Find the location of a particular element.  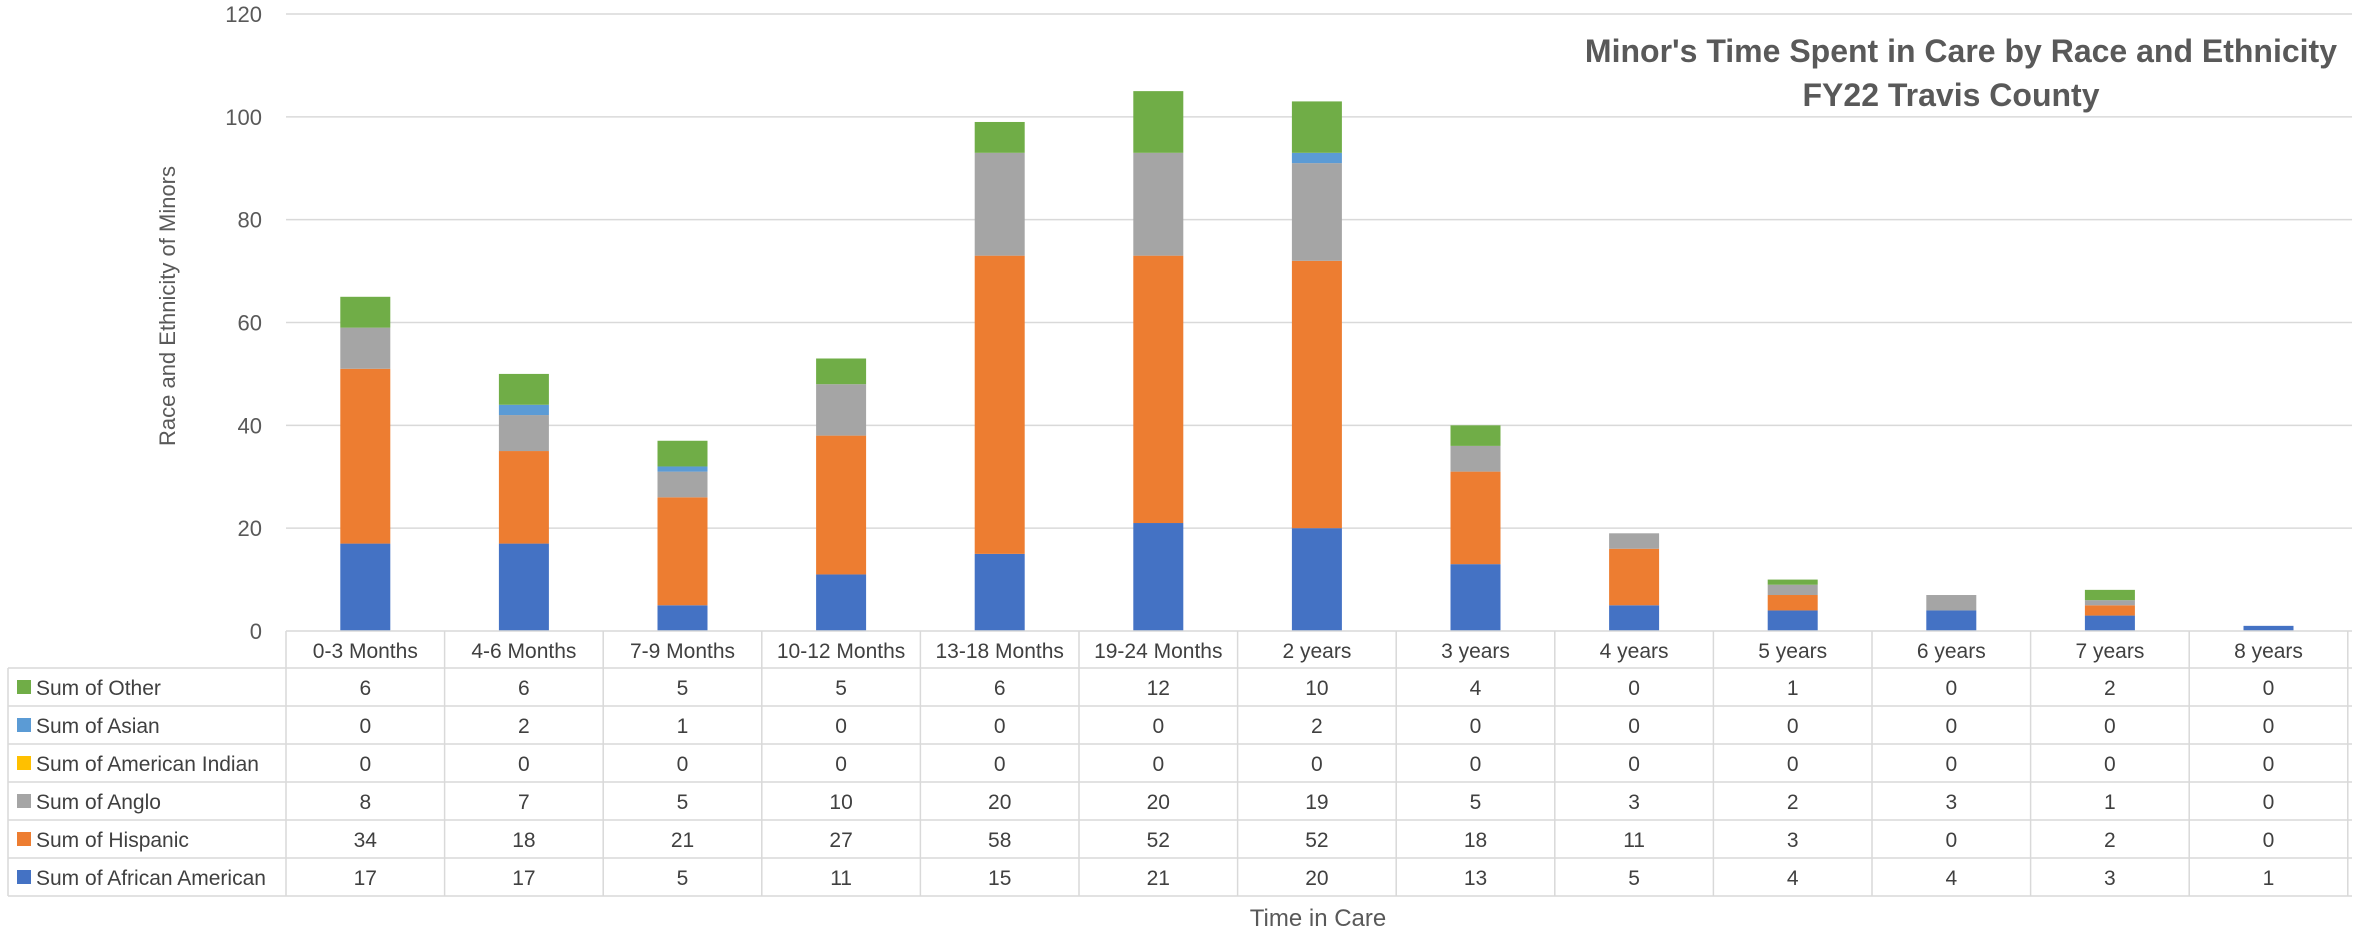

x-tick-label: 6 years is located at coordinates (1951, 651).